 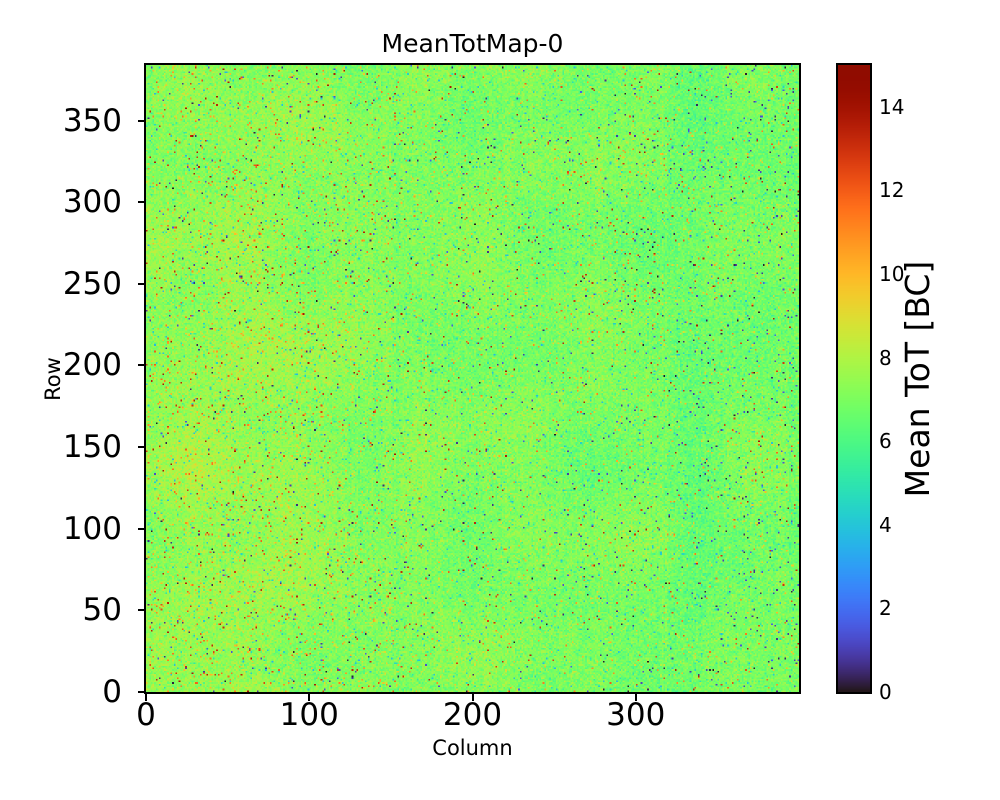 What do you see at coordinates (885, 357) in the screenshot?
I see `colorbar-tick-label: 8` at bounding box center [885, 357].